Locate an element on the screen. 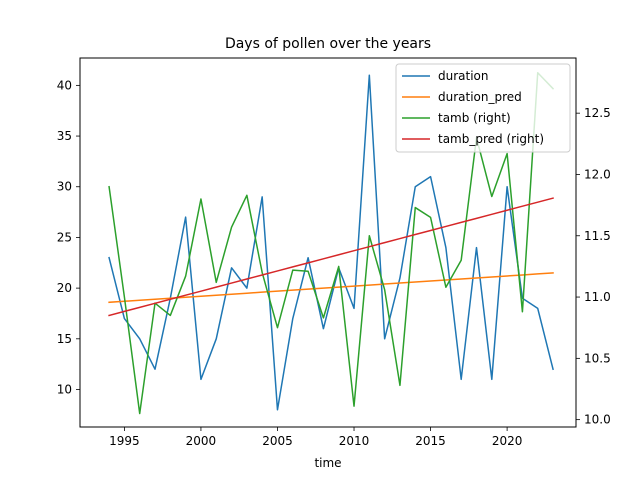 Image resolution: width=640 pixels, height=480 pixels. y-tick-label: 25 is located at coordinates (64, 237).